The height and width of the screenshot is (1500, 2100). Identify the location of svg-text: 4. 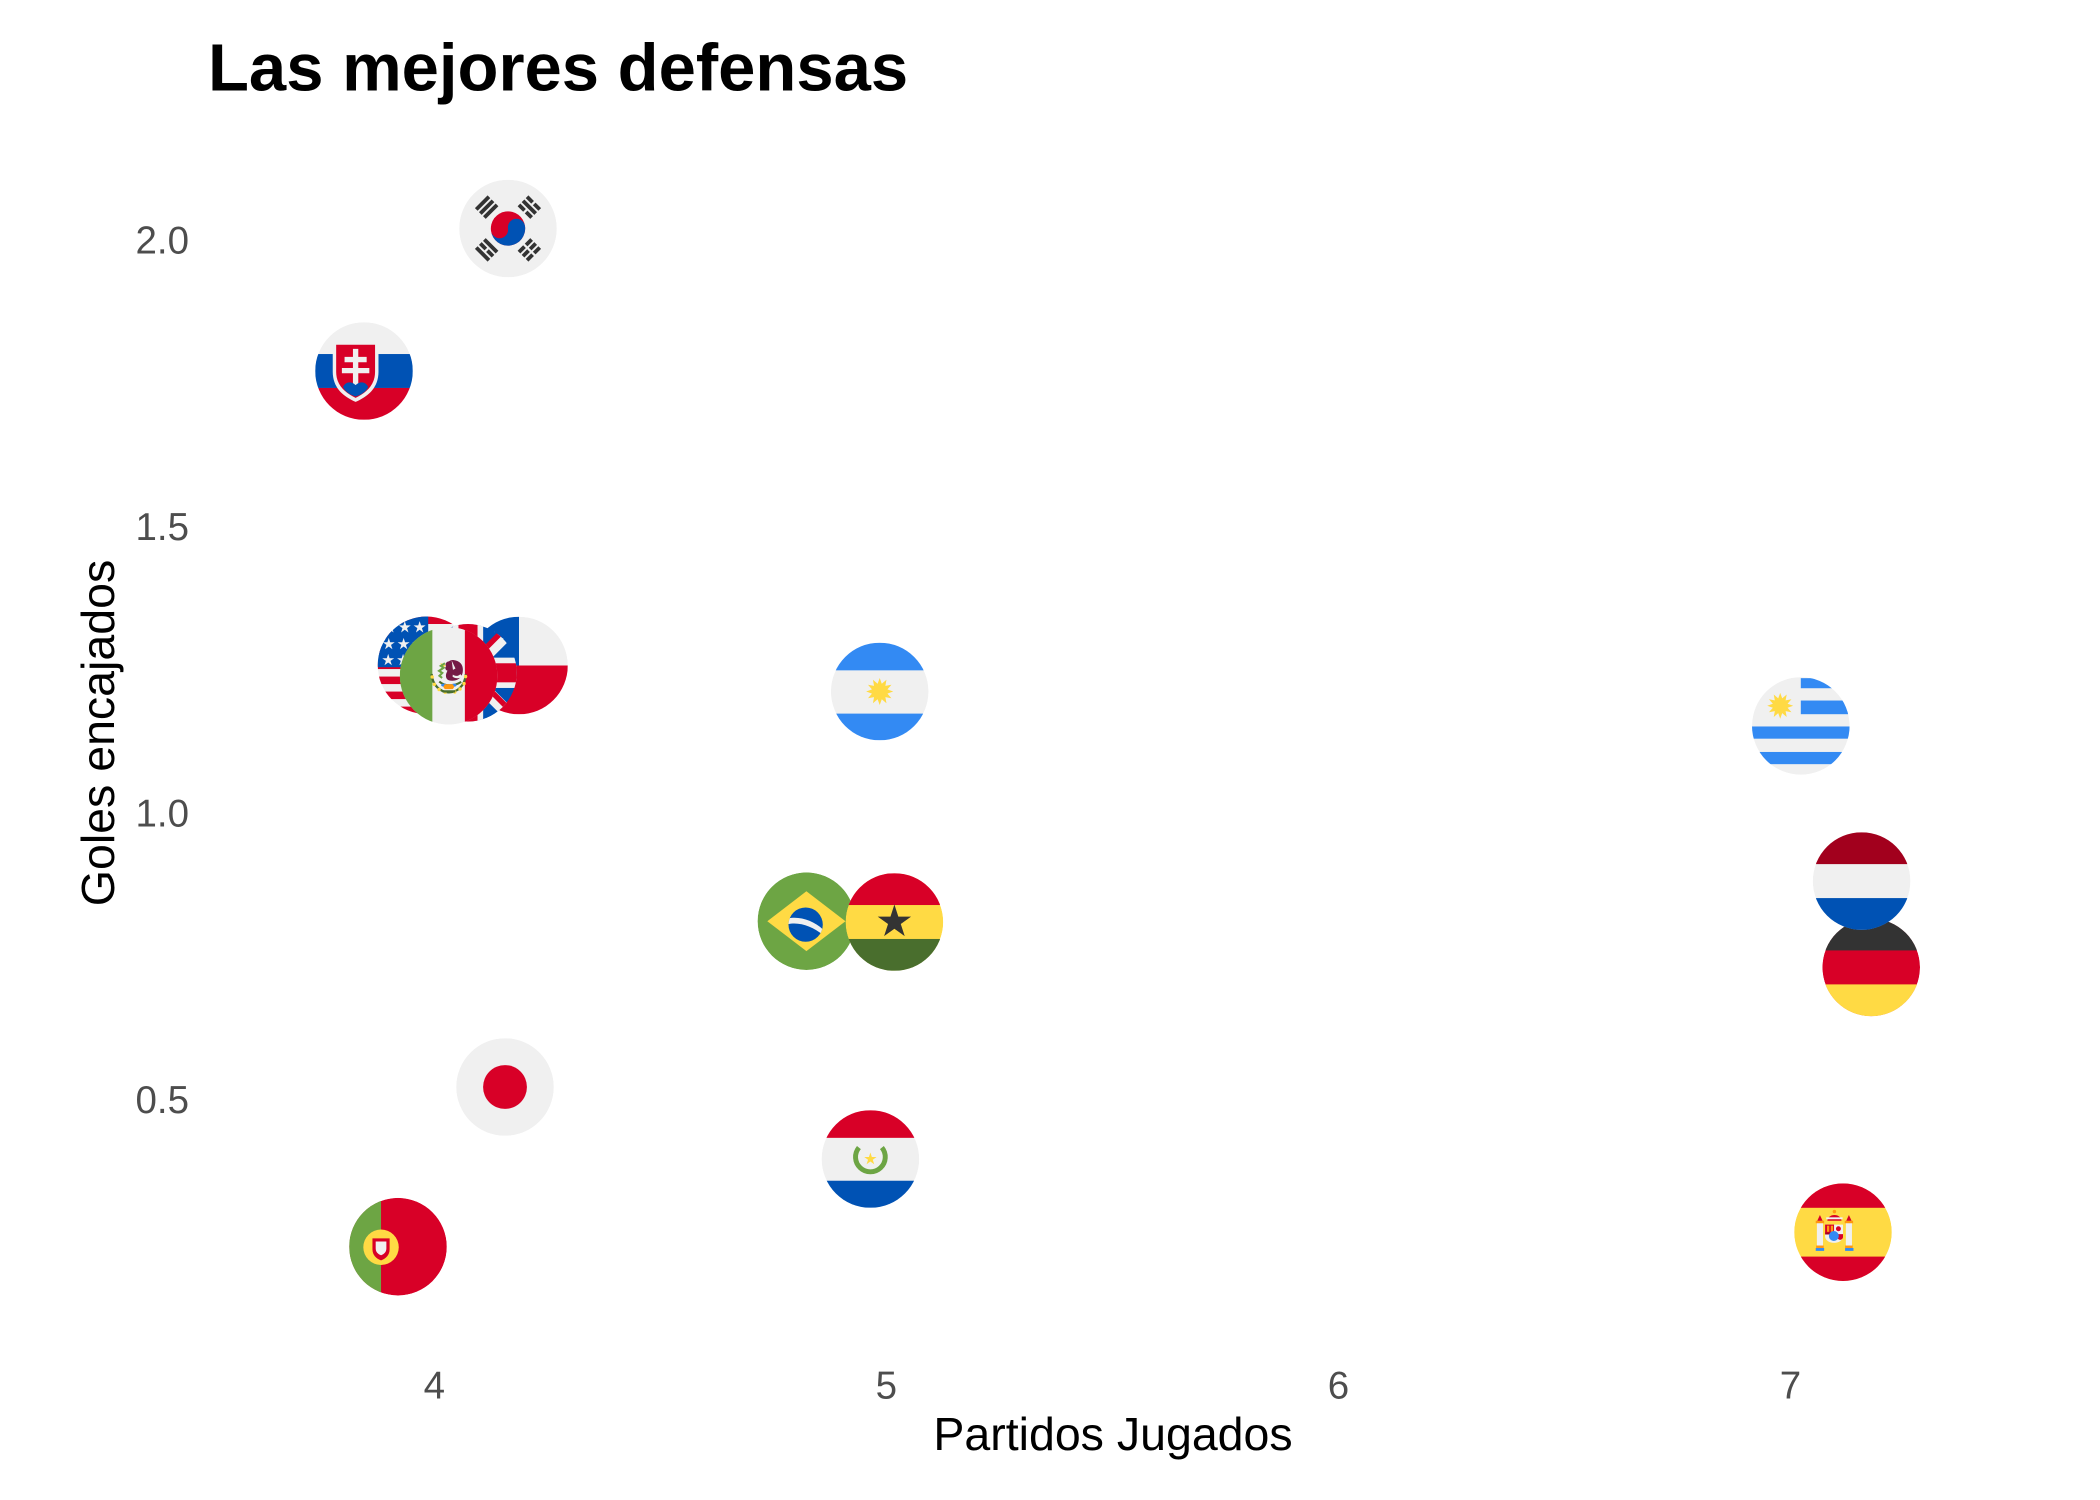
(434, 1385).